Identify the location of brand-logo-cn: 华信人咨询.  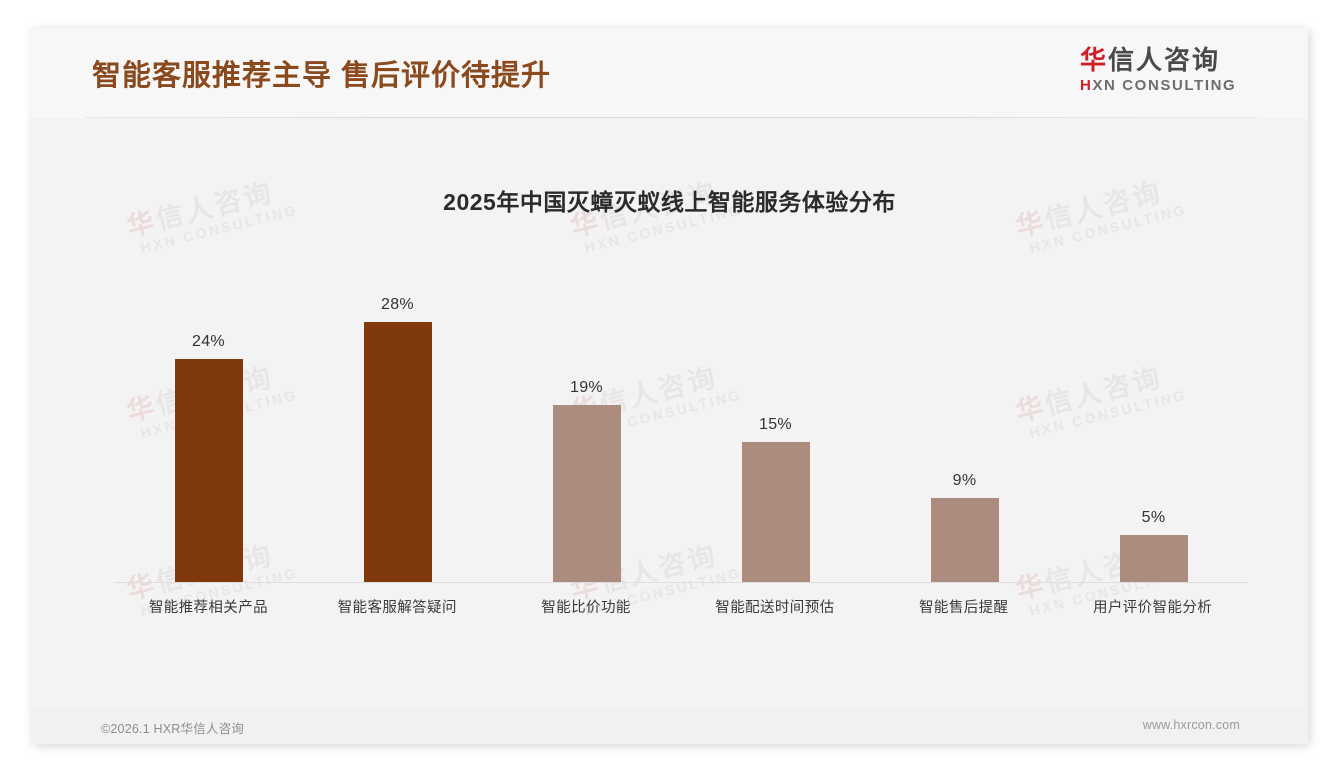
(1175, 60).